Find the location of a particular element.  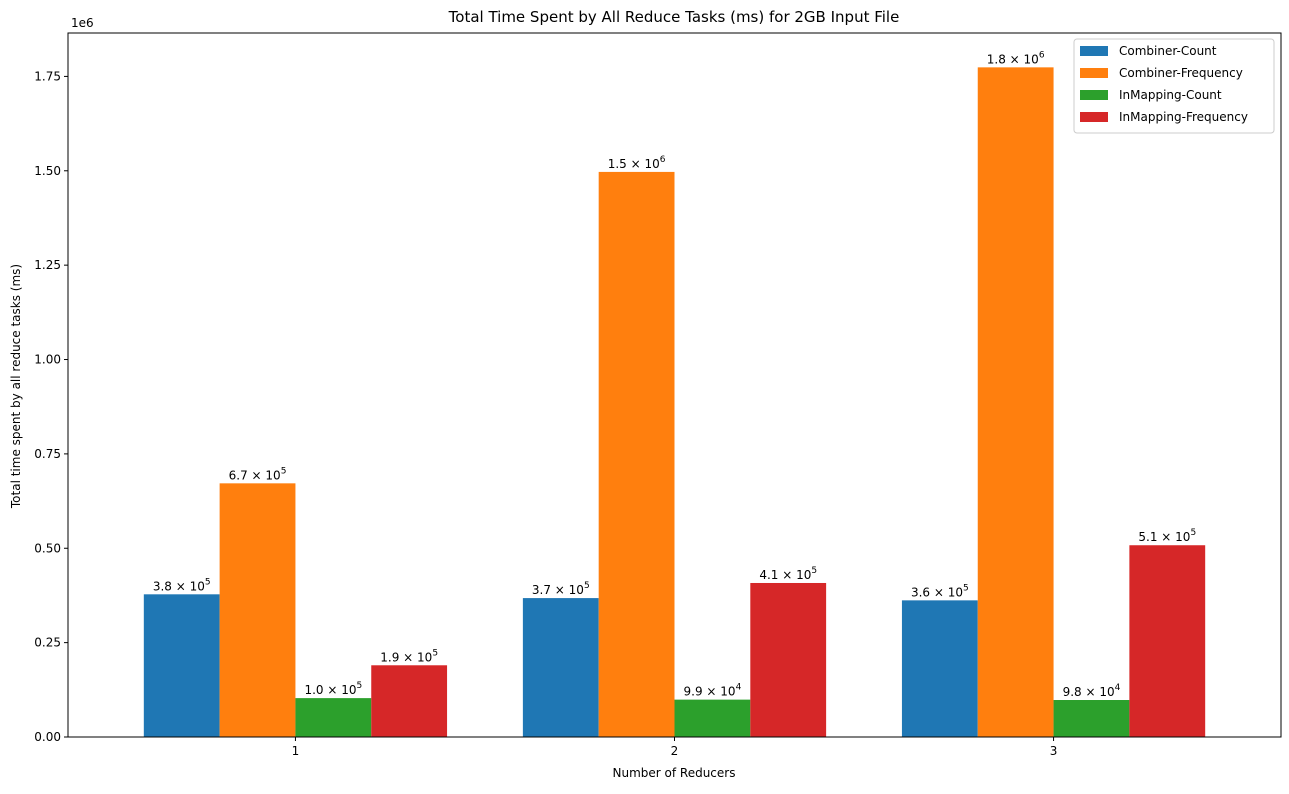

bar-value-label: 5.1 × 10⁵ is located at coordinates (1167, 536).